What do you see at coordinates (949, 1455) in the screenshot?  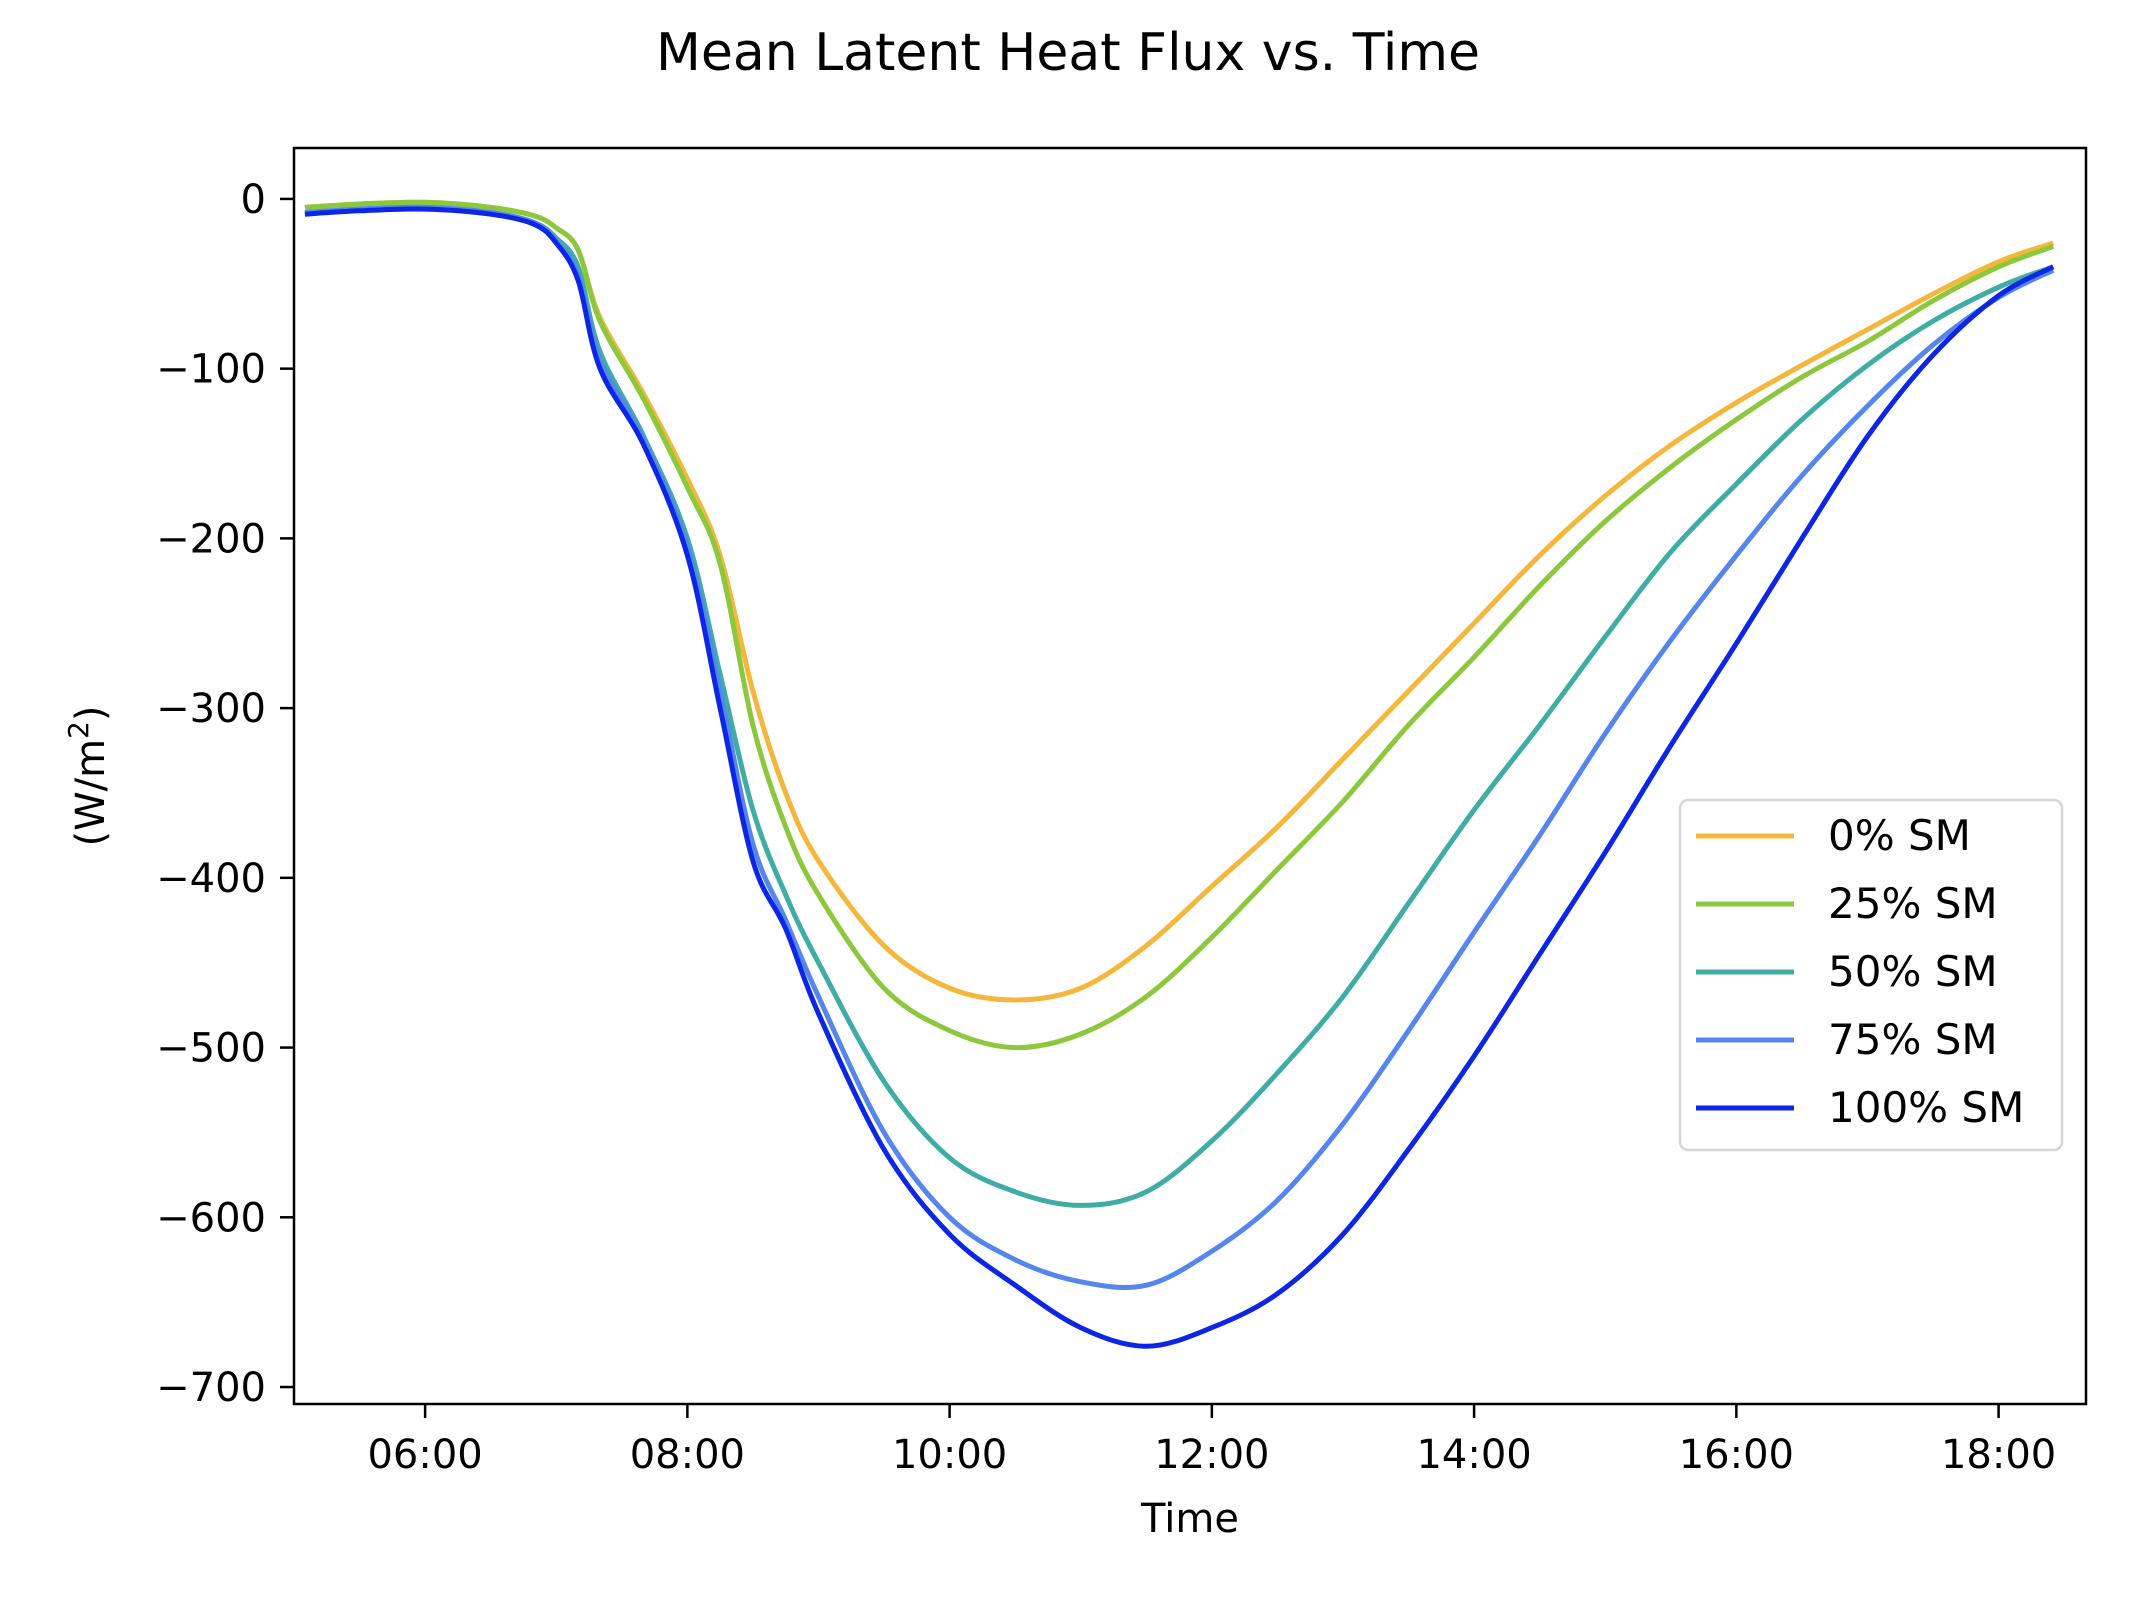 I see `x-tick-label: 10:00` at bounding box center [949, 1455].